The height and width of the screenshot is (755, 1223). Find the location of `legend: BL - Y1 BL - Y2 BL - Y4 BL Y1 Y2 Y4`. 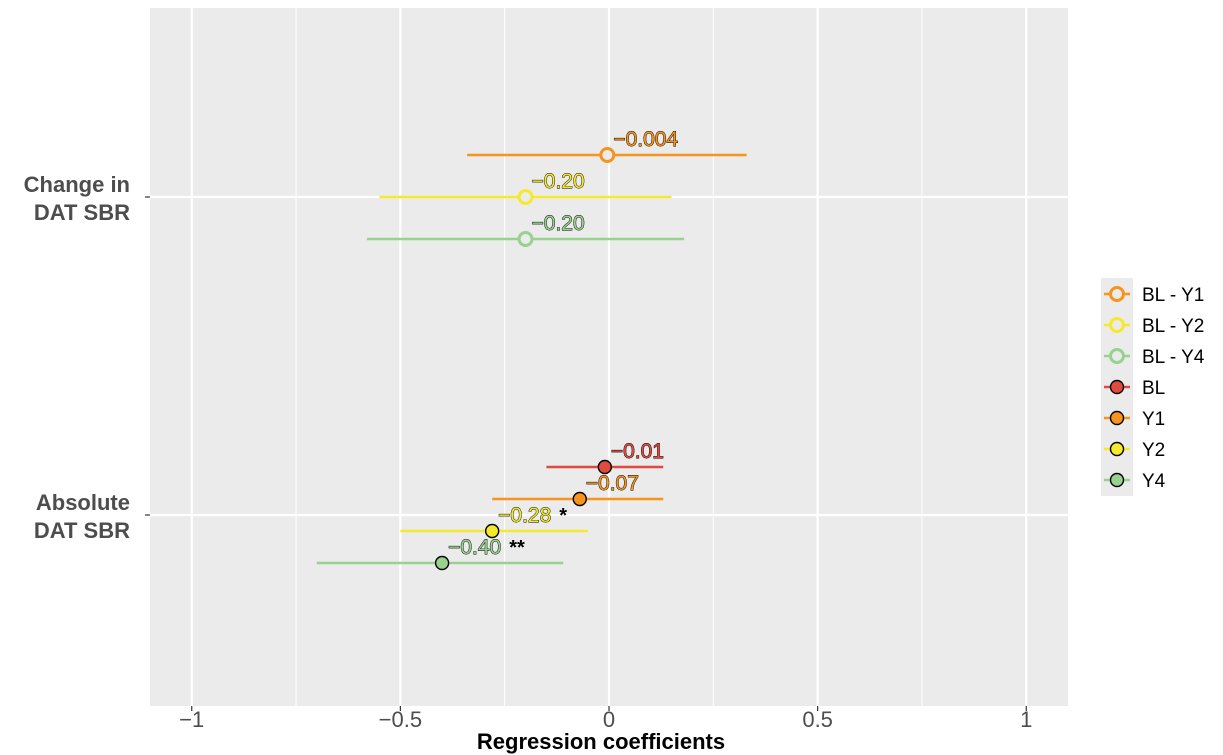

legend: BL - Y1 BL - Y2 BL - Y4 BL Y1 Y2 Y4 is located at coordinates (1153, 387).